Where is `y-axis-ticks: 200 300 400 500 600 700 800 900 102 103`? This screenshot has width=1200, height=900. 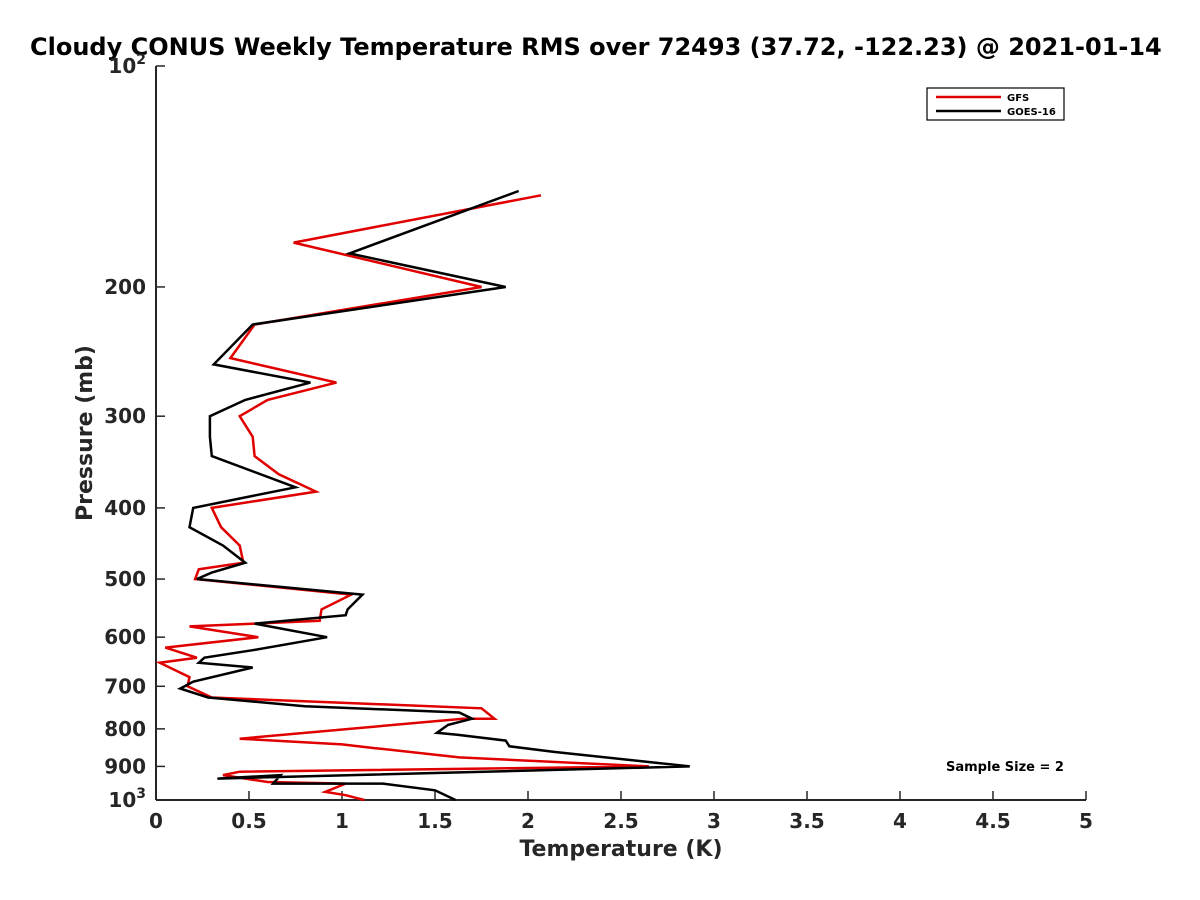 y-axis-ticks: 200 300 400 500 600 700 800 900 102 103 is located at coordinates (134, 432).